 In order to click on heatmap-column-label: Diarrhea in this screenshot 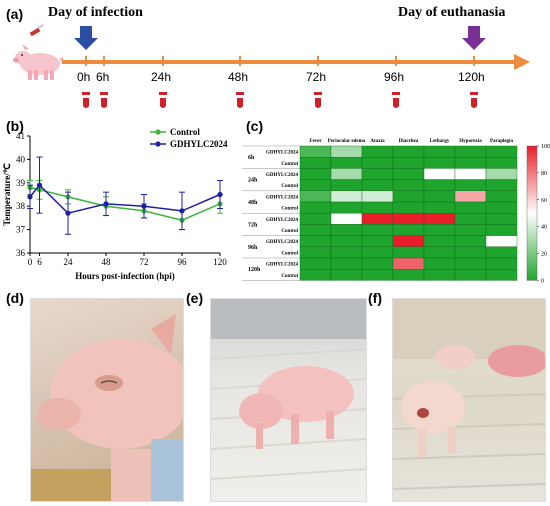, I will do `click(409, 141)`.